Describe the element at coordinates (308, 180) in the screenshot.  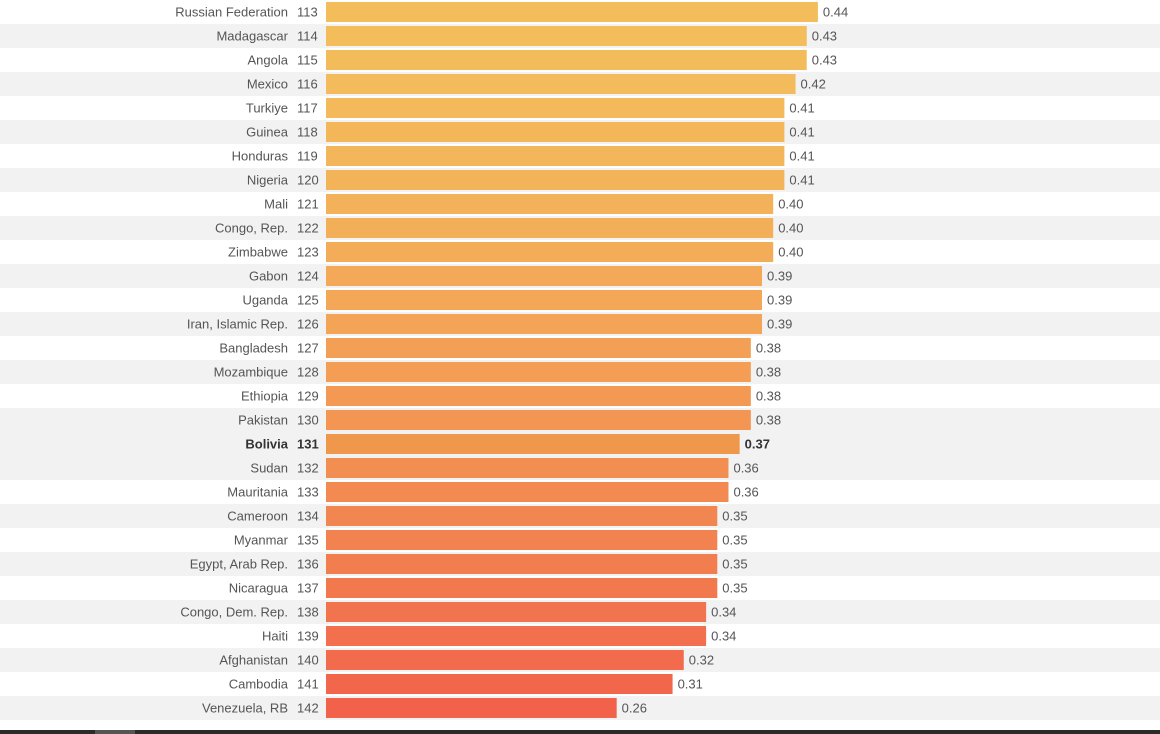
I see `rank-label: 120` at that location.